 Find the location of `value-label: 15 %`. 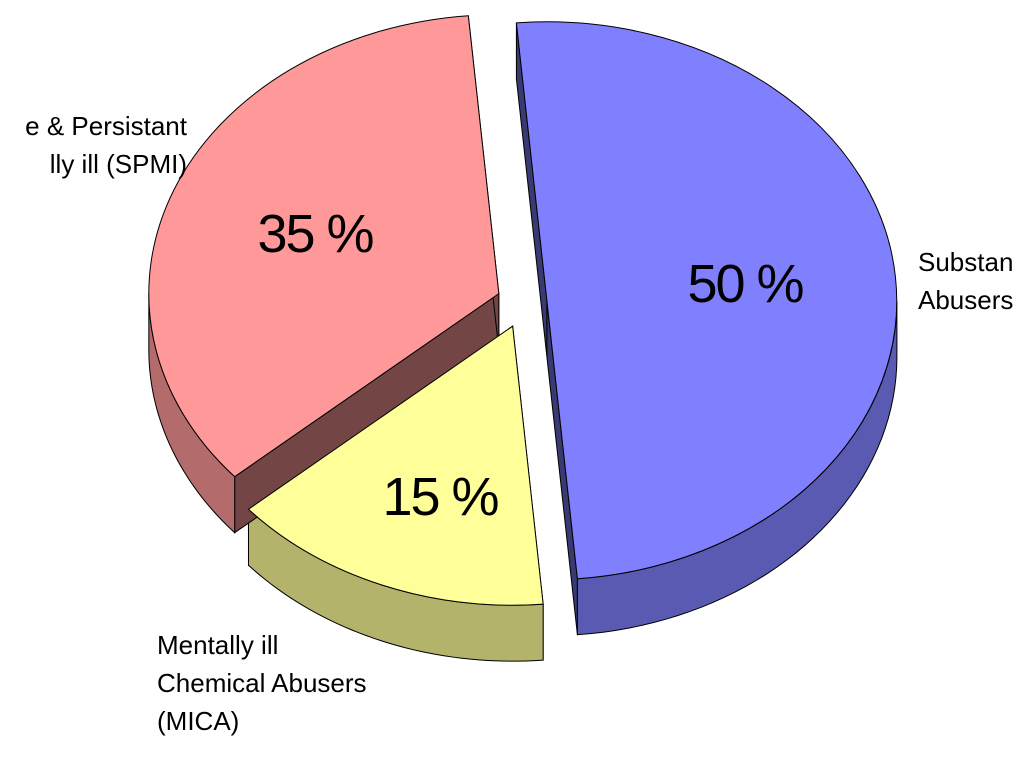

value-label: 15 % is located at coordinates (440, 497).